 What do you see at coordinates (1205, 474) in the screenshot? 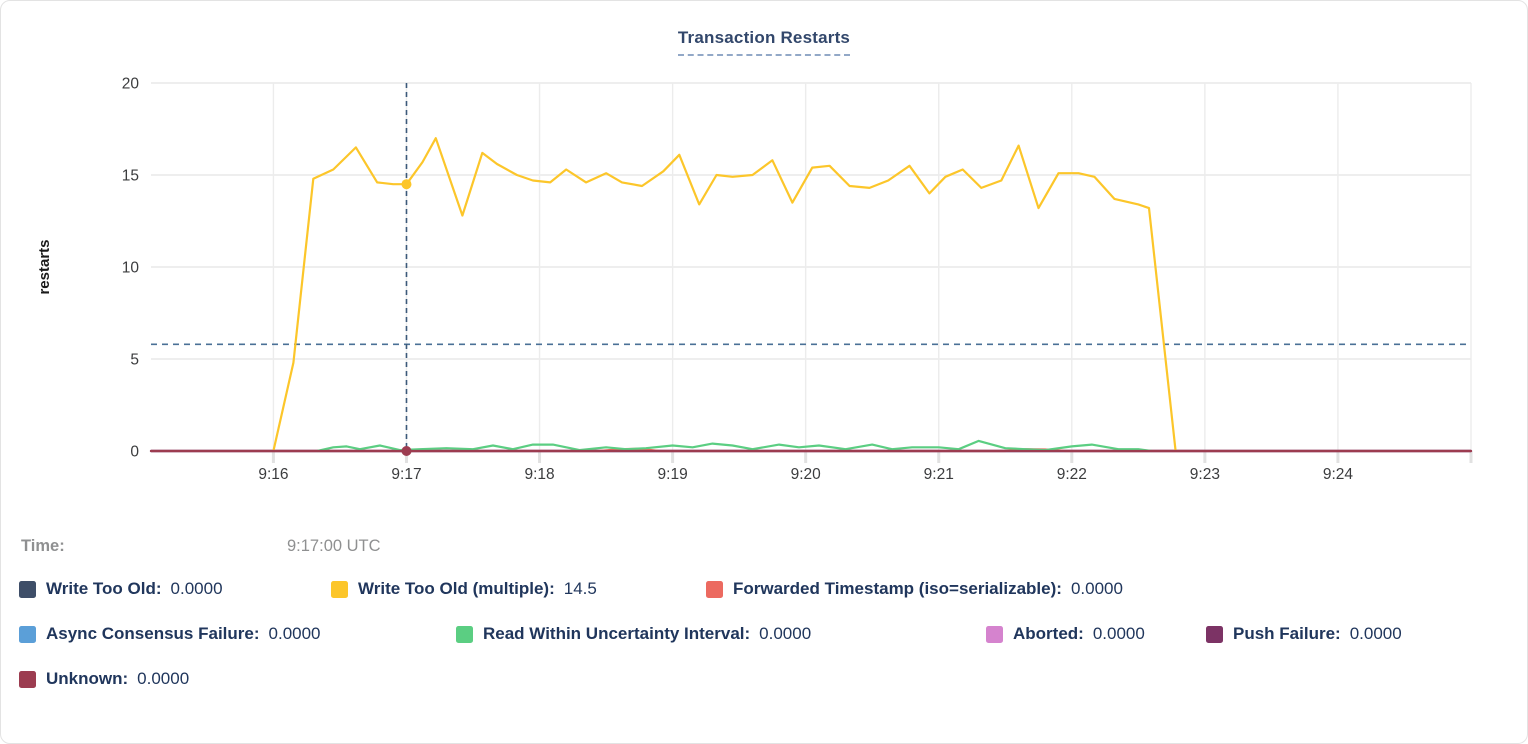
I see `x-tick-label: 9:23` at bounding box center [1205, 474].